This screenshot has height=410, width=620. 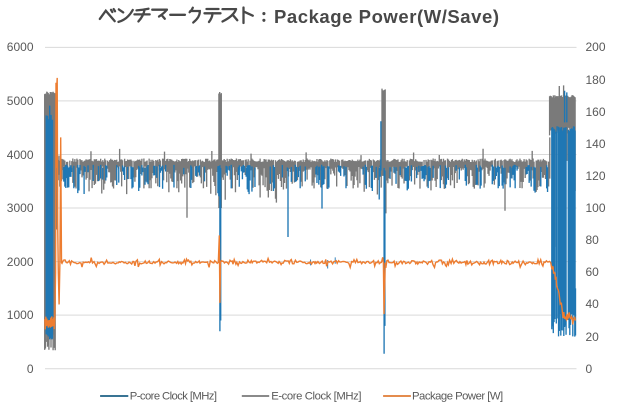 I want to click on svg-text: E-core Clock [MHz], so click(x=316, y=396).